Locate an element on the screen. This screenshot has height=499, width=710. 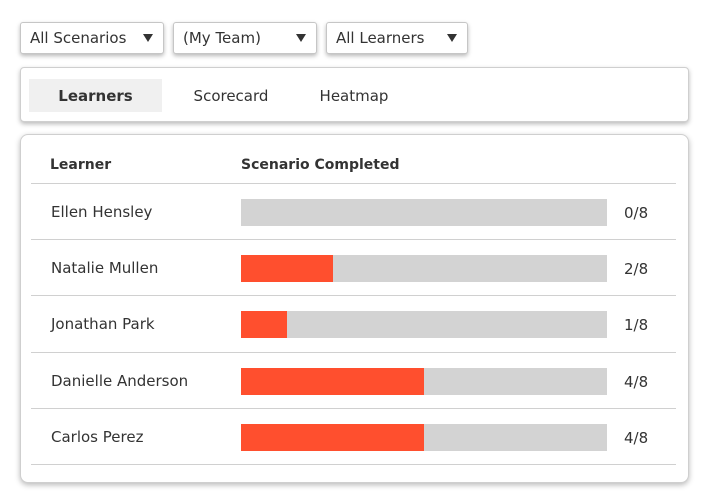
completion-count: 0/8 is located at coordinates (636, 213).